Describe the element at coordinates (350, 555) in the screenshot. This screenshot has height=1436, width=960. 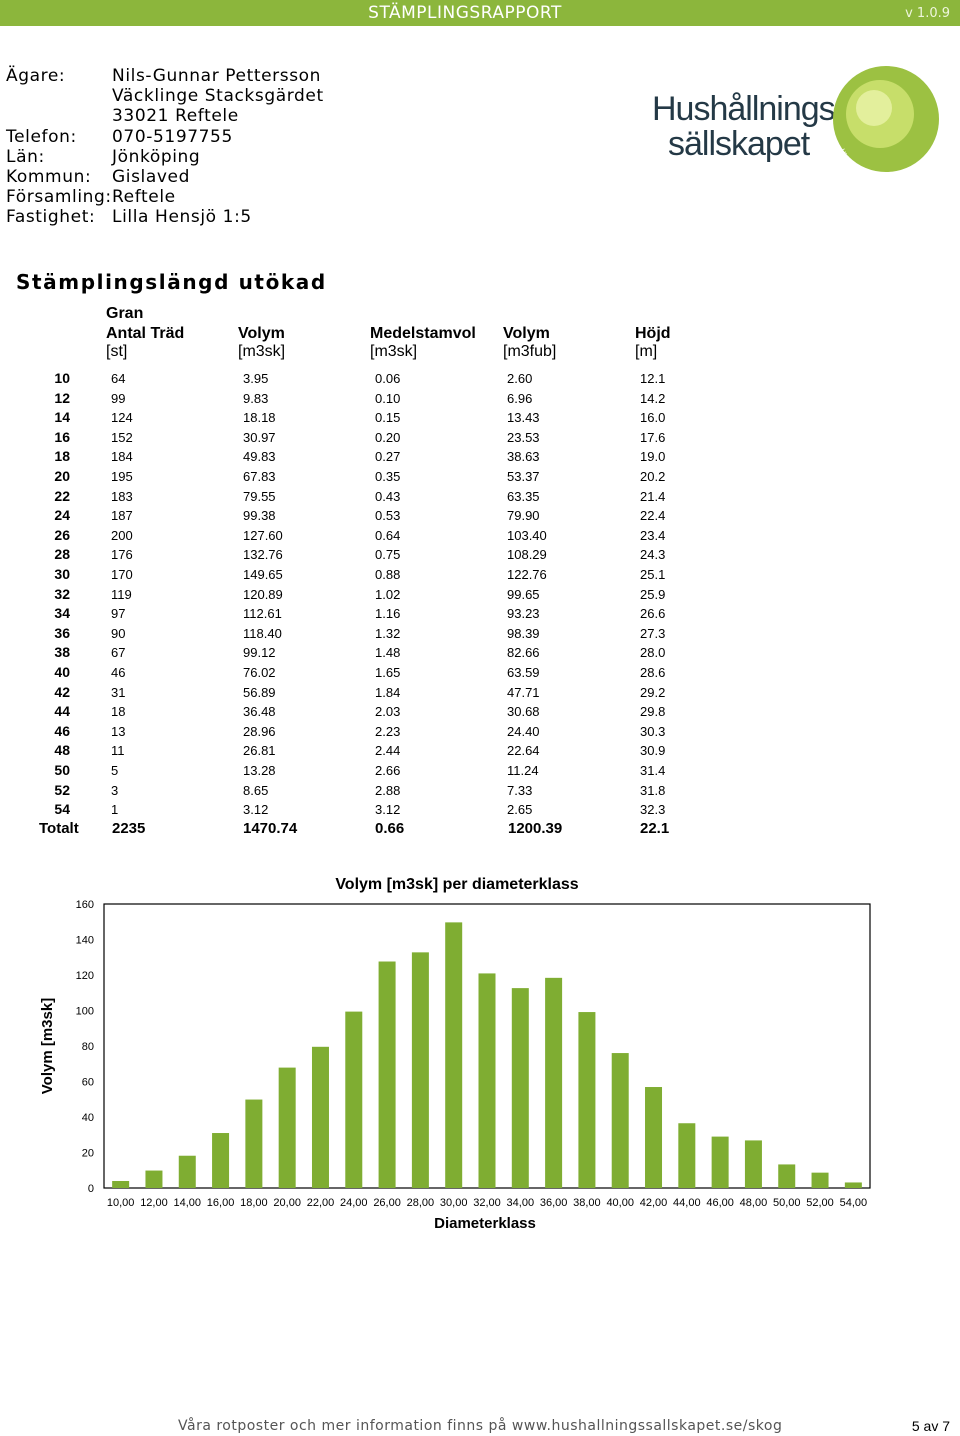
I see `table-row: 28 176 132.76 0.75 108.29 24.3` at that location.